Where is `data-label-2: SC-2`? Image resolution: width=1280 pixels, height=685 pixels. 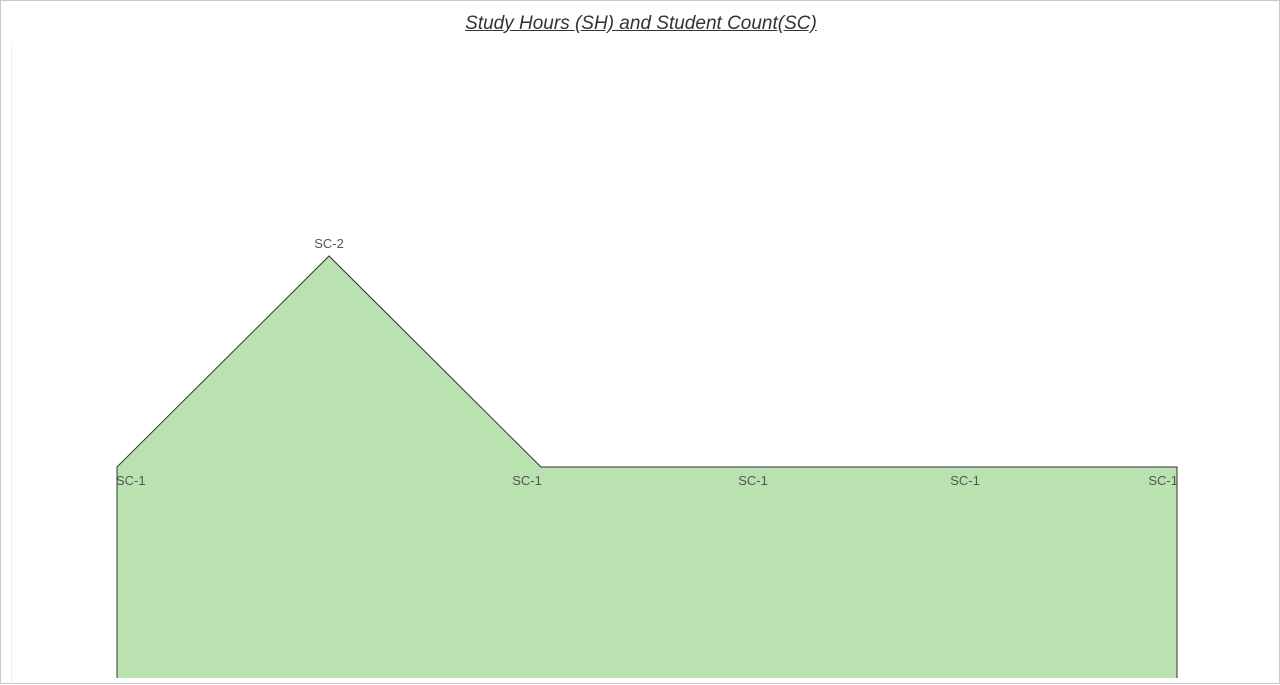 data-label-2: SC-2 is located at coordinates (329, 243).